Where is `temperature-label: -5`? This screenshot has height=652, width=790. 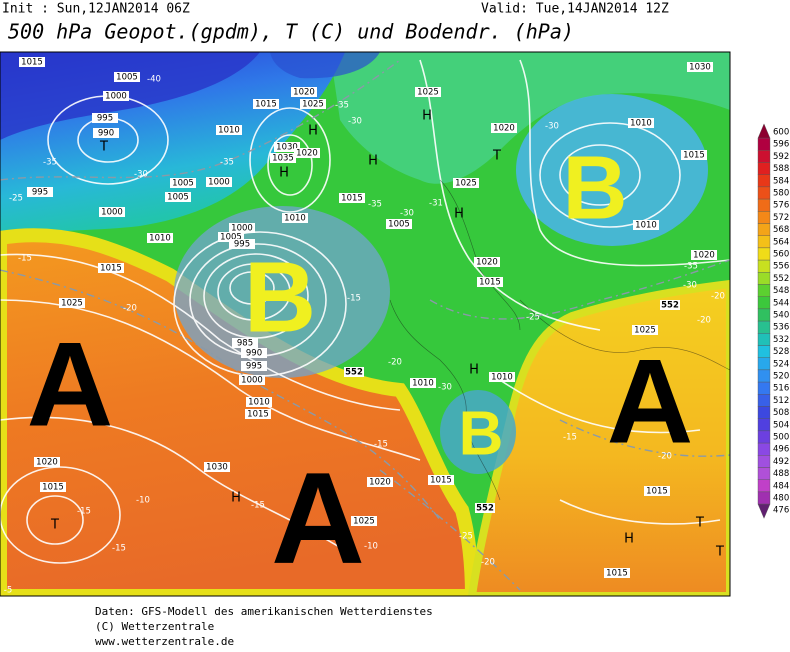
temperature-label: -5 is located at coordinates (8, 591).